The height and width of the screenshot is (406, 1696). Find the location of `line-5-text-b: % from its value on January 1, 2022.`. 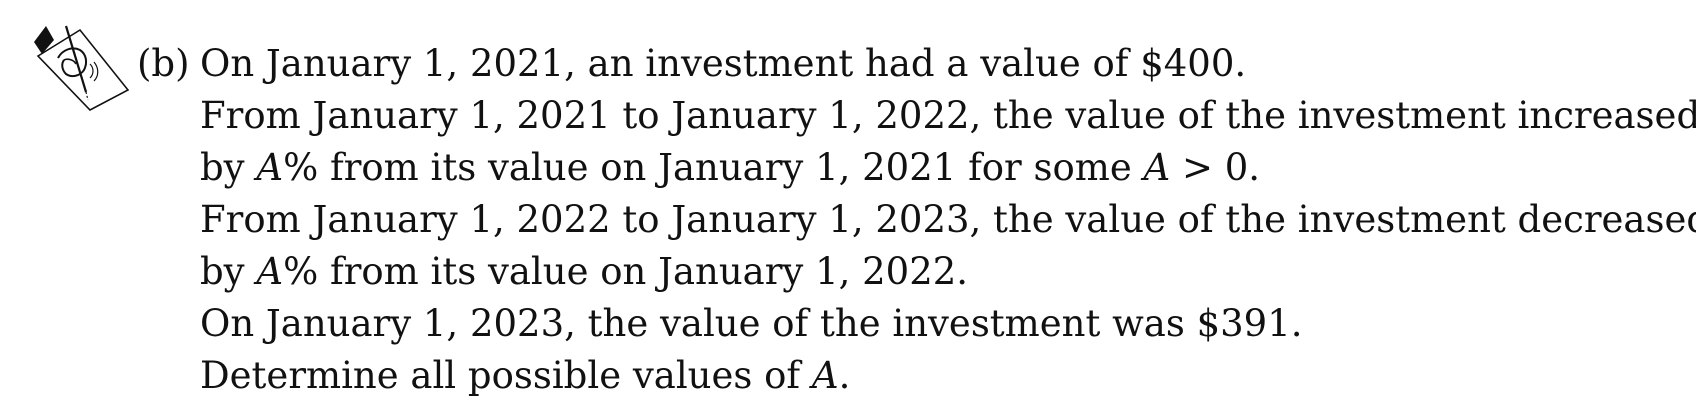

line-5-text-b: % from its value on January 1, 2022. is located at coordinates (626, 271).